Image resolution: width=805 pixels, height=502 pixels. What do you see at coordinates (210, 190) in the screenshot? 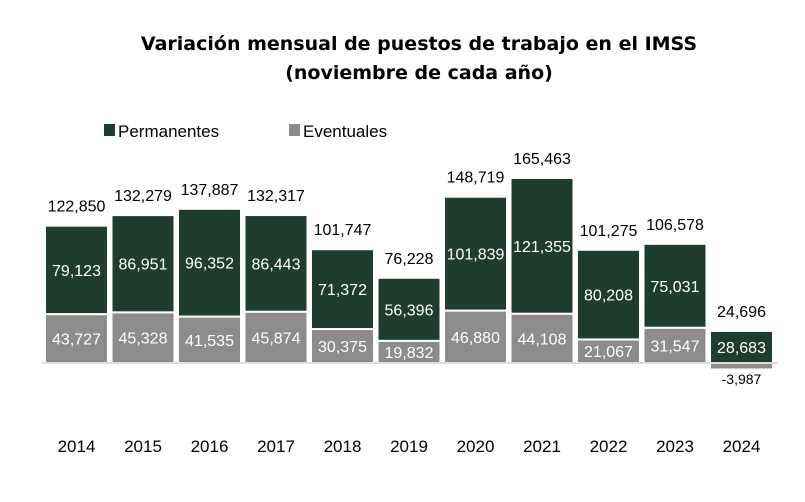
I see `total-label-2016: 137,887` at bounding box center [210, 190].